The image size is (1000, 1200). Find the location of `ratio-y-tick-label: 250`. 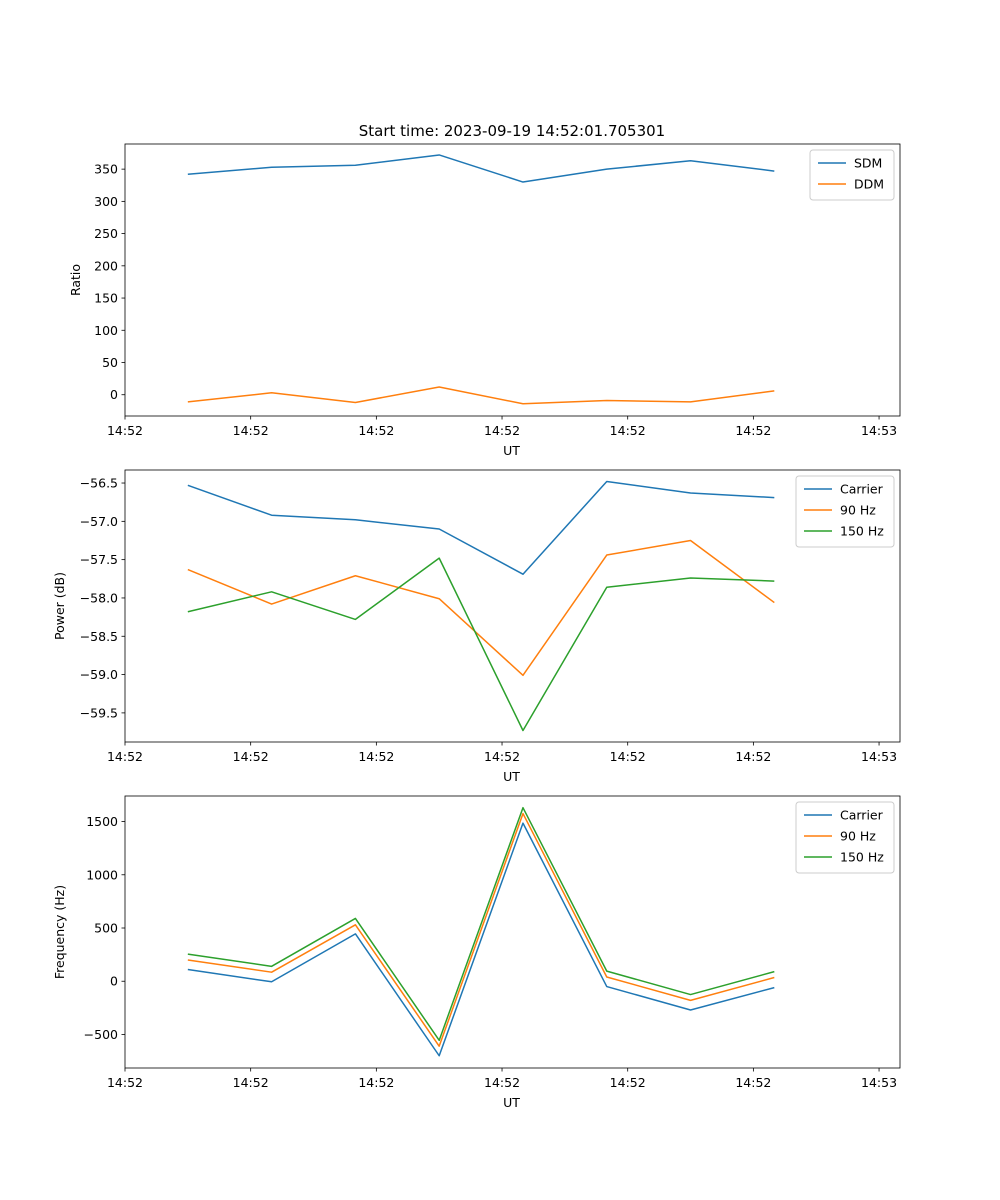

ratio-y-tick-label: 250 is located at coordinates (106, 233).